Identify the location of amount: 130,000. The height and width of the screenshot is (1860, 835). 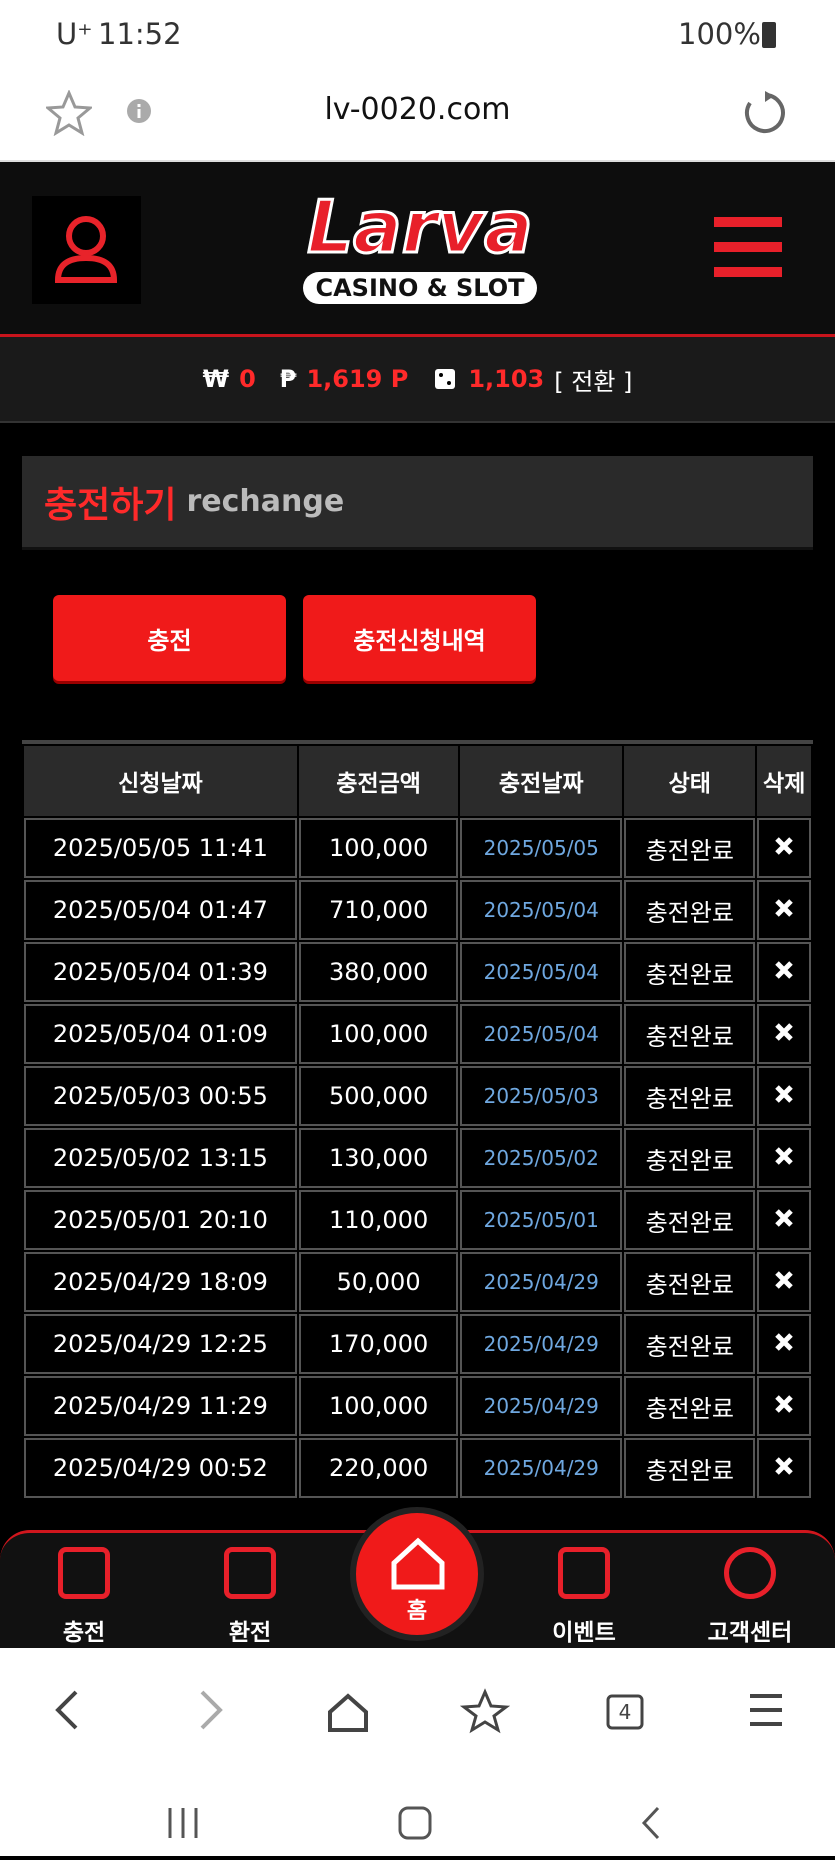
(378, 1158).